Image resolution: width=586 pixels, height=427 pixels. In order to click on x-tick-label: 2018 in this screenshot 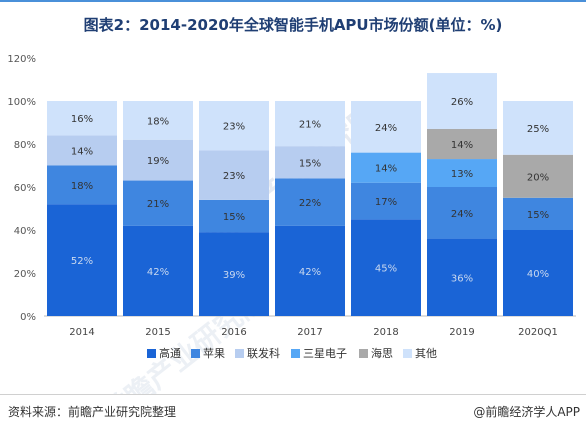, I will do `click(385, 332)`.